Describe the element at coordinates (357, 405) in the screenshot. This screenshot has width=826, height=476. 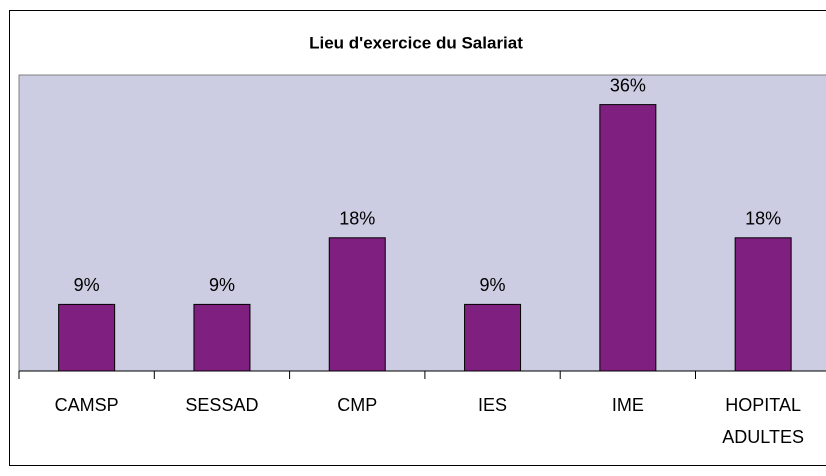
I see `x-tick-label: CMP` at that location.